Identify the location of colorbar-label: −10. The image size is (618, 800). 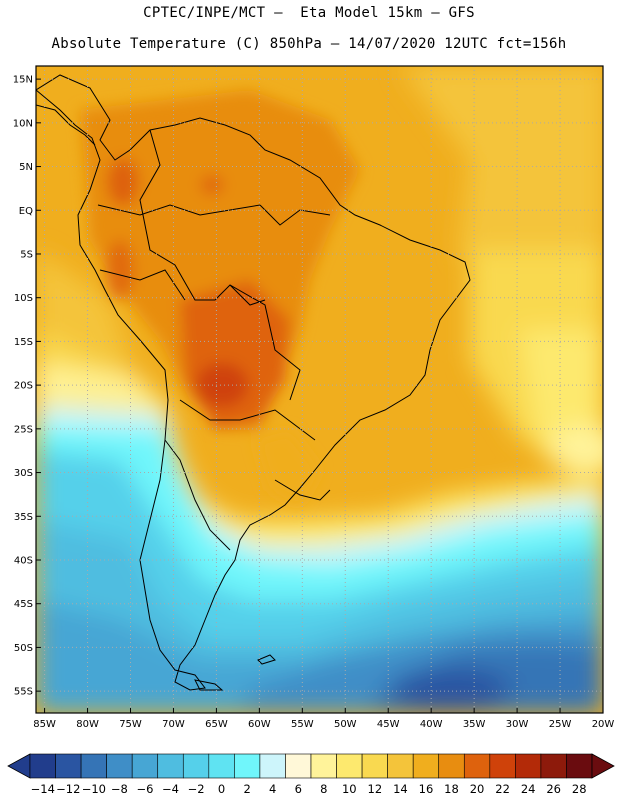
(94, 789).